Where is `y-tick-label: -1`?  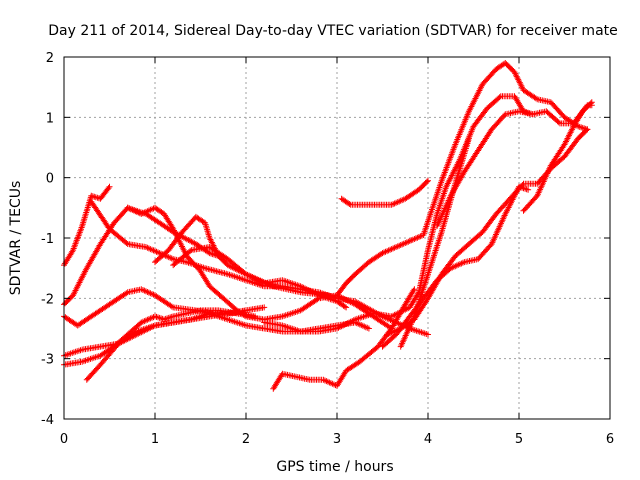 y-tick-label: -1 is located at coordinates (47, 239).